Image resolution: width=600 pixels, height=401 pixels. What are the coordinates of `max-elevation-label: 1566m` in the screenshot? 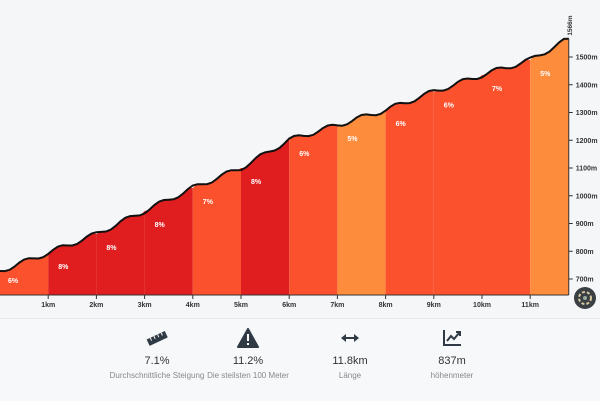 It's located at (570, 25).